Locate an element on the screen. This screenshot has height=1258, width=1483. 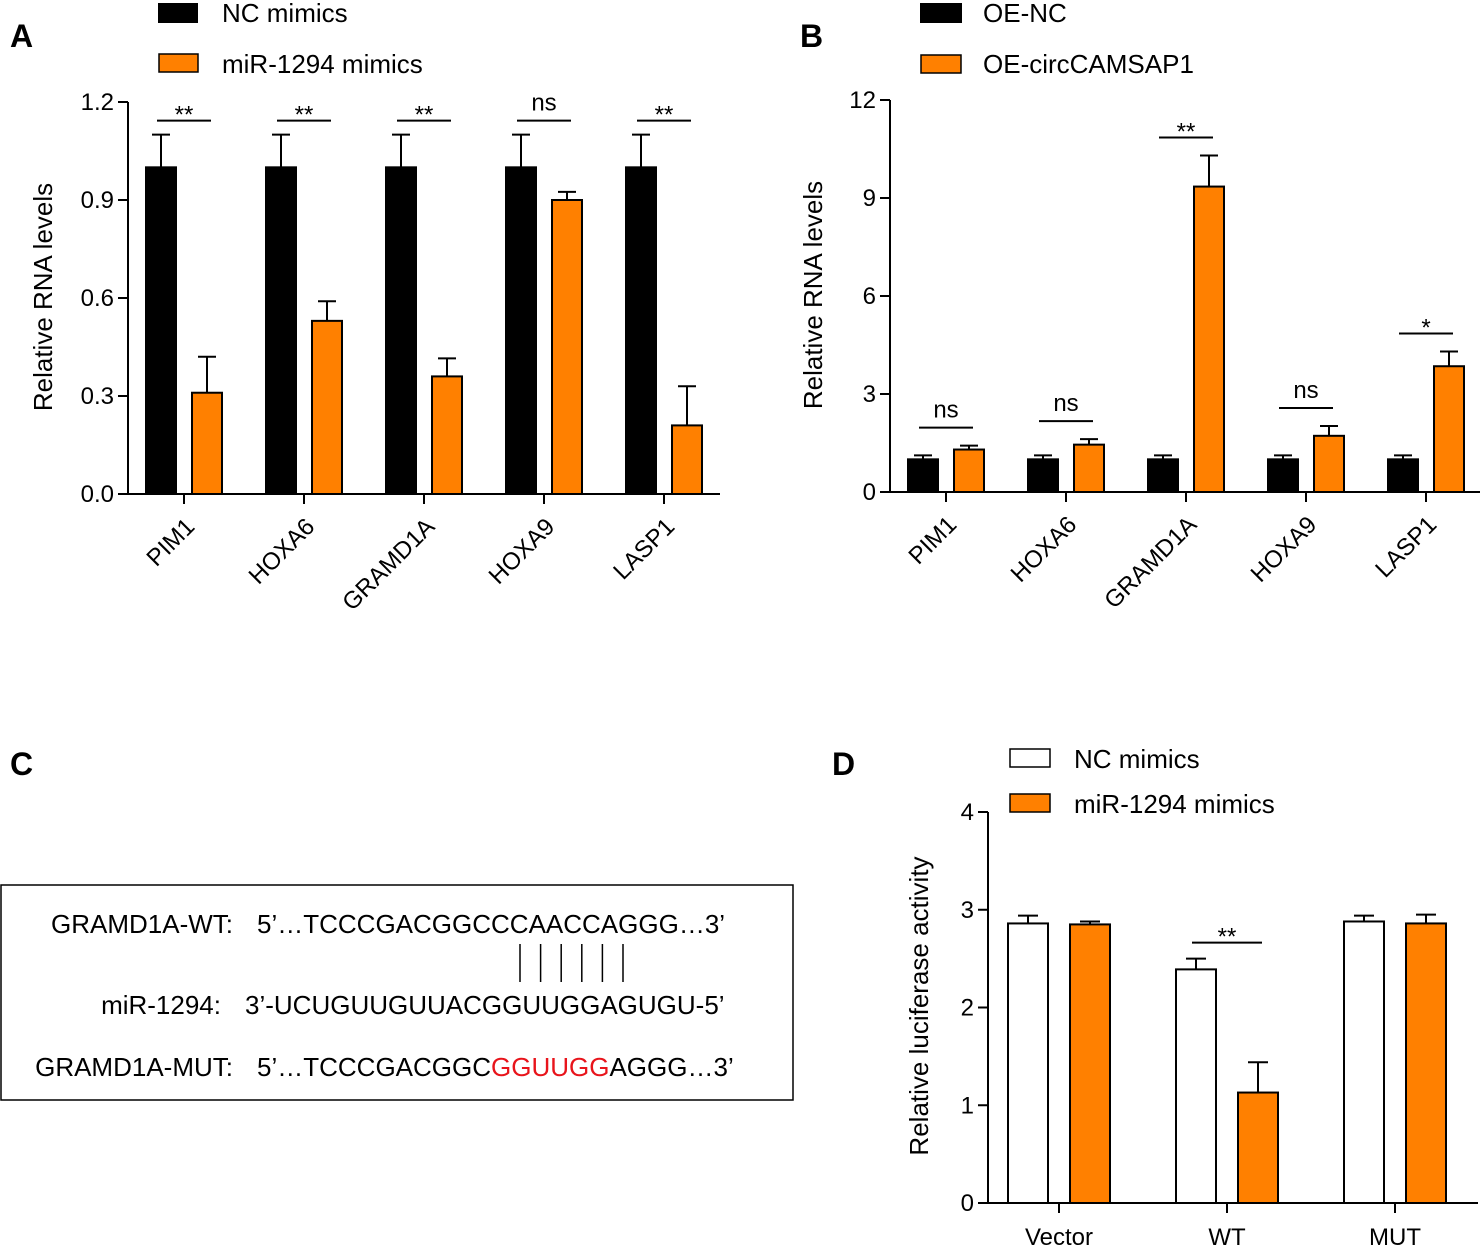
b-category-label: HOXA9 is located at coordinates (1284, 549).